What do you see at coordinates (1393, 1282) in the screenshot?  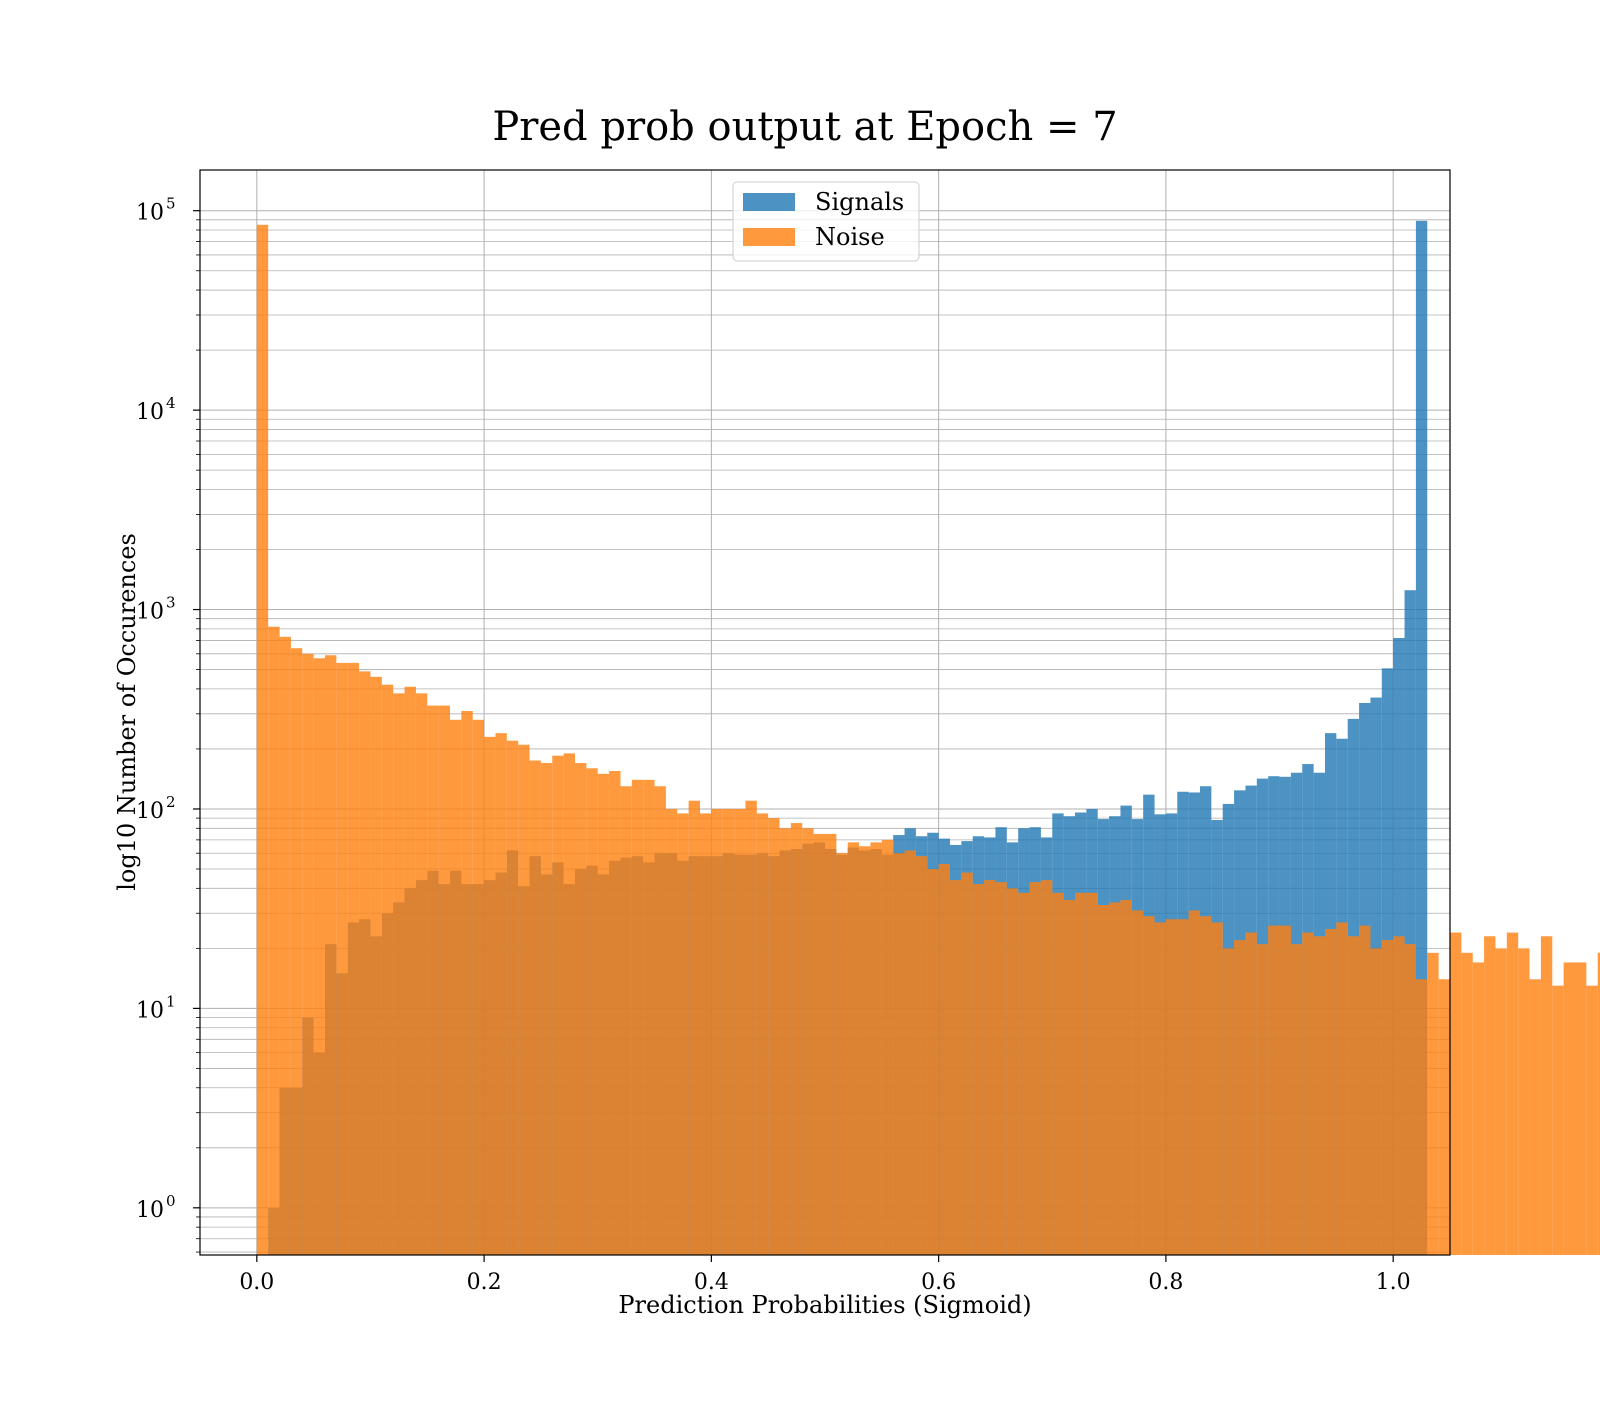 I see `x-tick-label: 1.0` at bounding box center [1393, 1282].